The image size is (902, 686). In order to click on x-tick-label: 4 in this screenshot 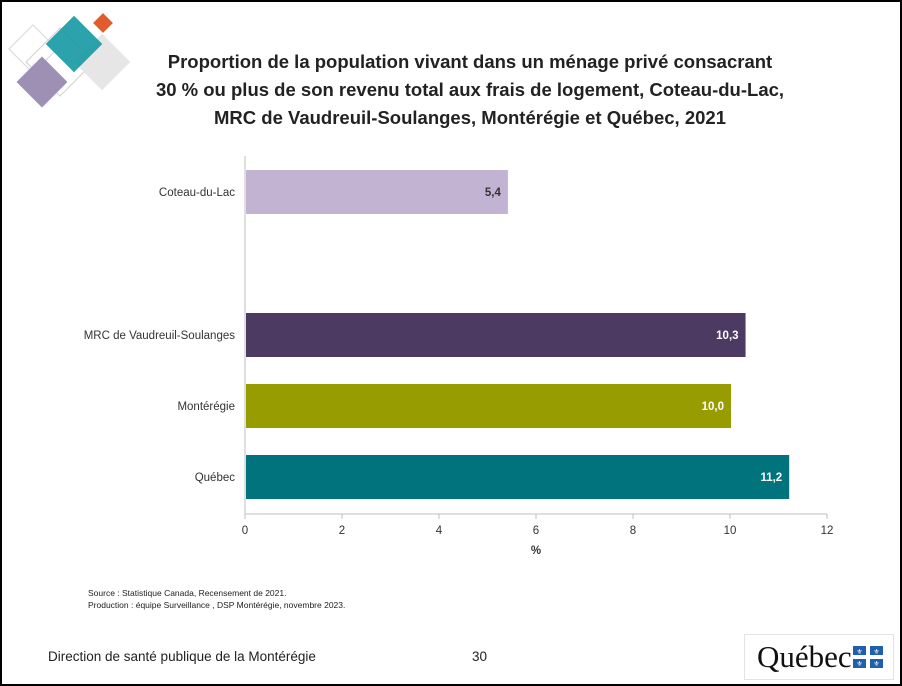, I will do `click(439, 531)`.